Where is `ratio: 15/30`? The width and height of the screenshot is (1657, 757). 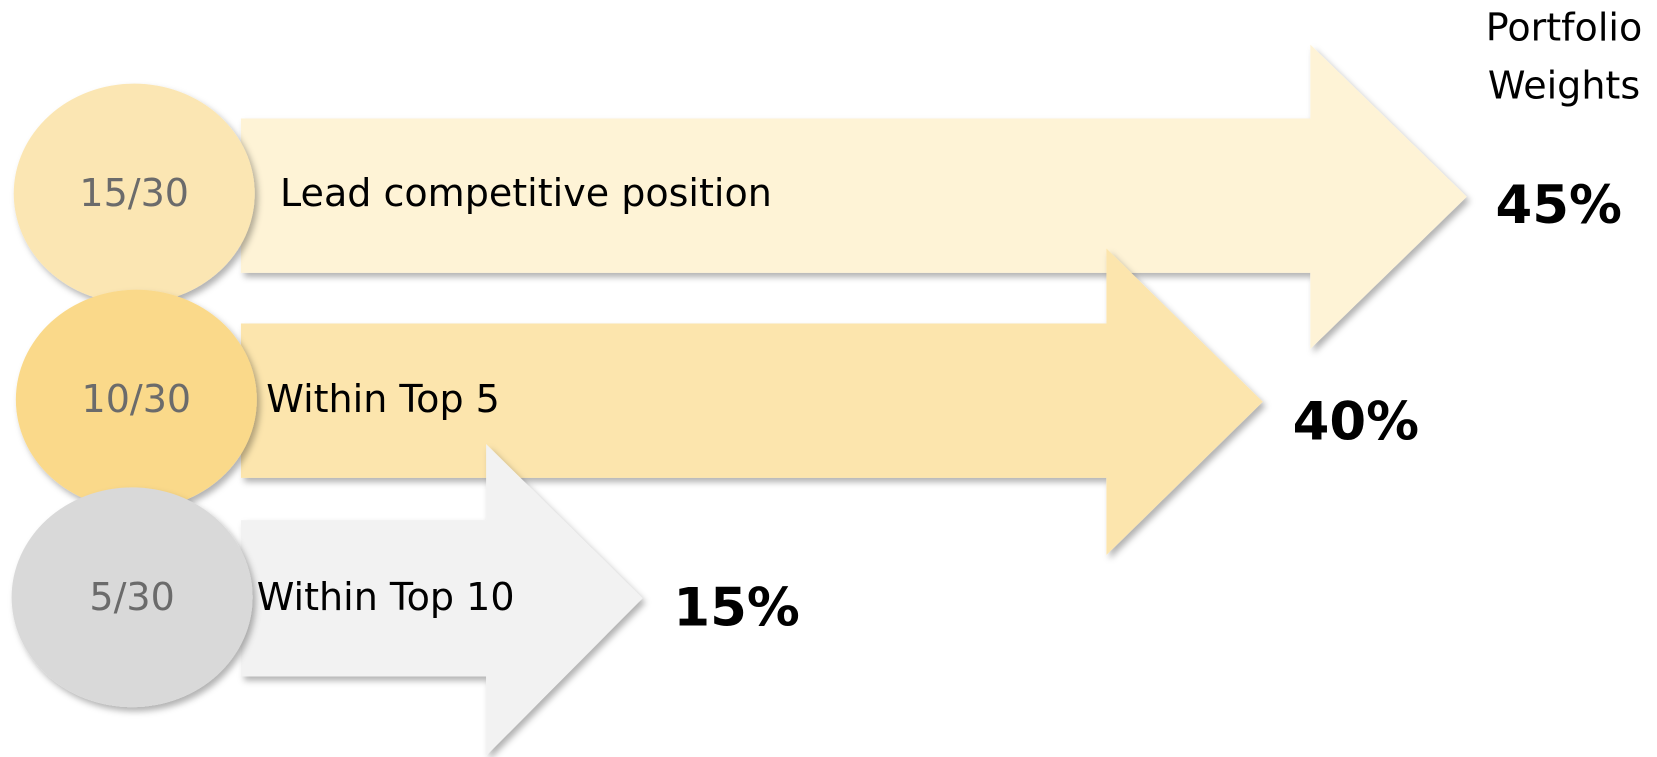 ratio: 15/30 is located at coordinates (134, 193).